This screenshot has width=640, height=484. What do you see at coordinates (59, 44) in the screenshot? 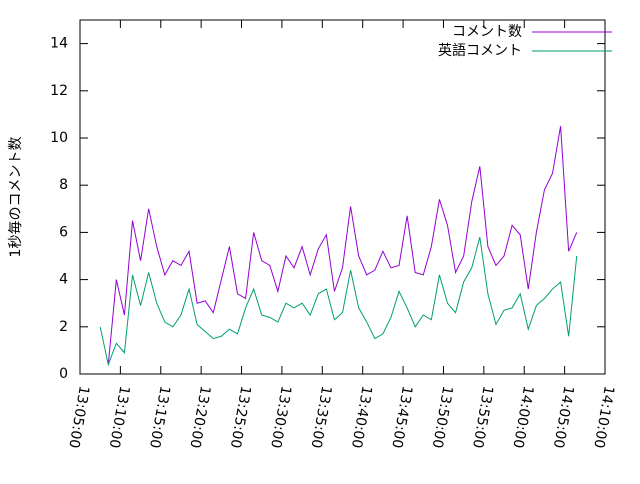
I see `y-tick-label: 14` at bounding box center [59, 44].